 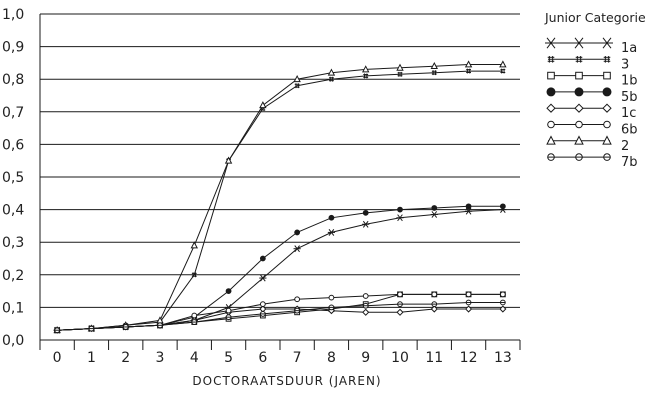 I want to click on y-tick-label: 0,5, so click(x=13, y=178).